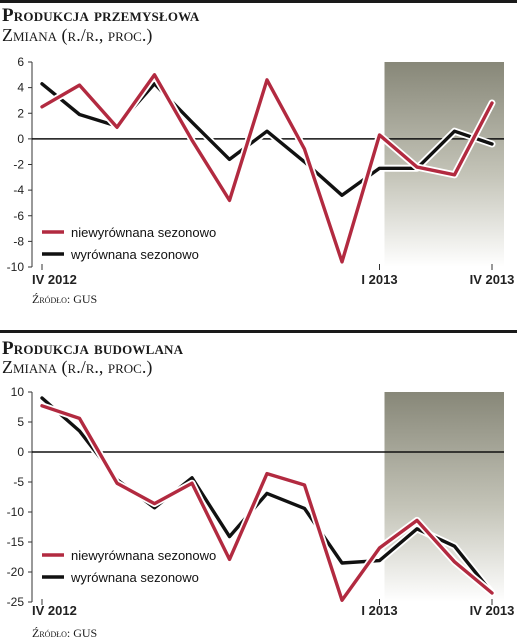 Image resolution: width=517 pixels, height=641 pixels. What do you see at coordinates (16, 572) in the screenshot?
I see `y-tick-label: -20` at bounding box center [16, 572].